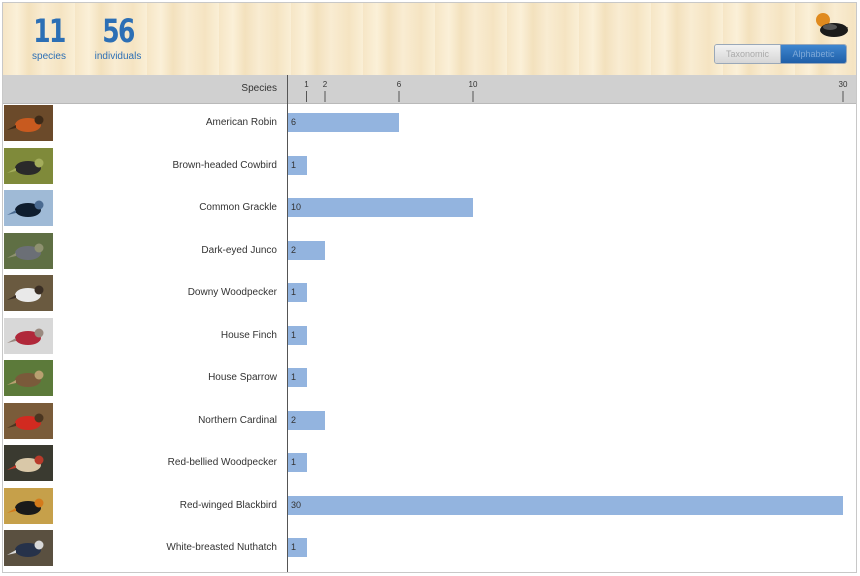  I want to click on species-name: Red-bellied Woodpecker, so click(222, 462).